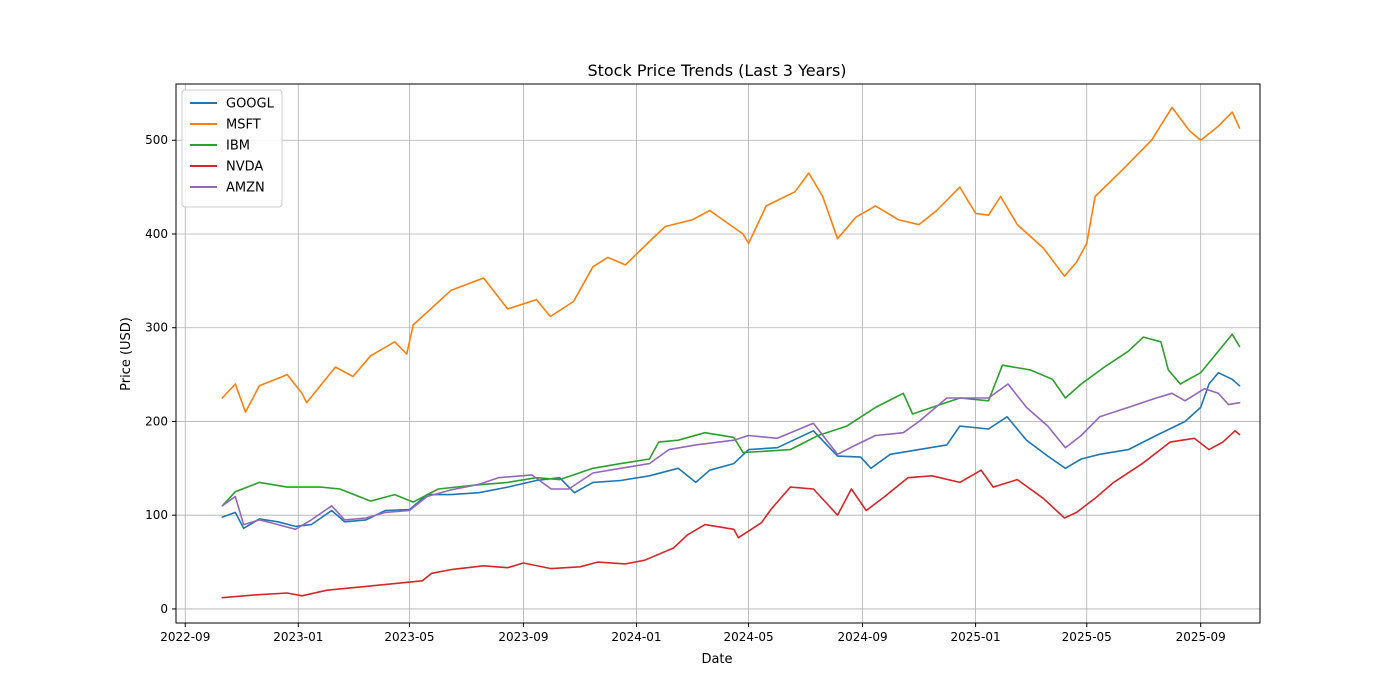 This screenshot has width=1400, height=700. I want to click on y-tick-label: 400, so click(156, 234).